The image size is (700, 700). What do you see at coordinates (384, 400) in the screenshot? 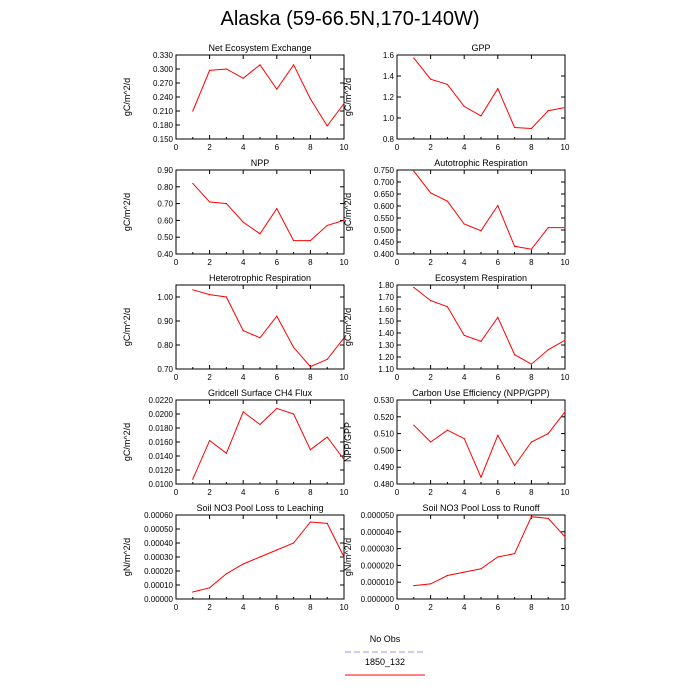
I see `y-tick-label: 0.530` at bounding box center [384, 400].